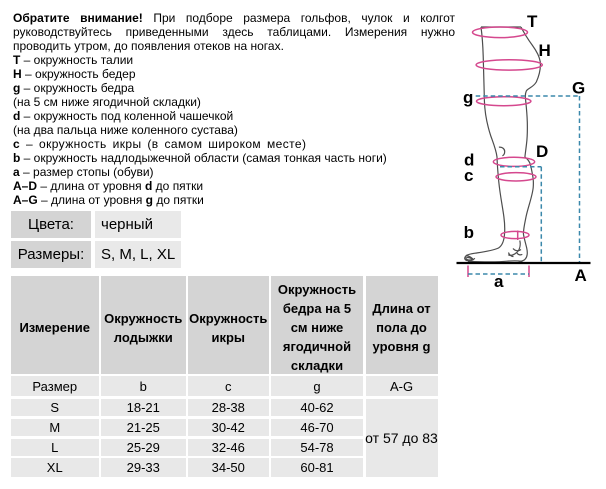  I want to click on svg-text: d, so click(469, 160).